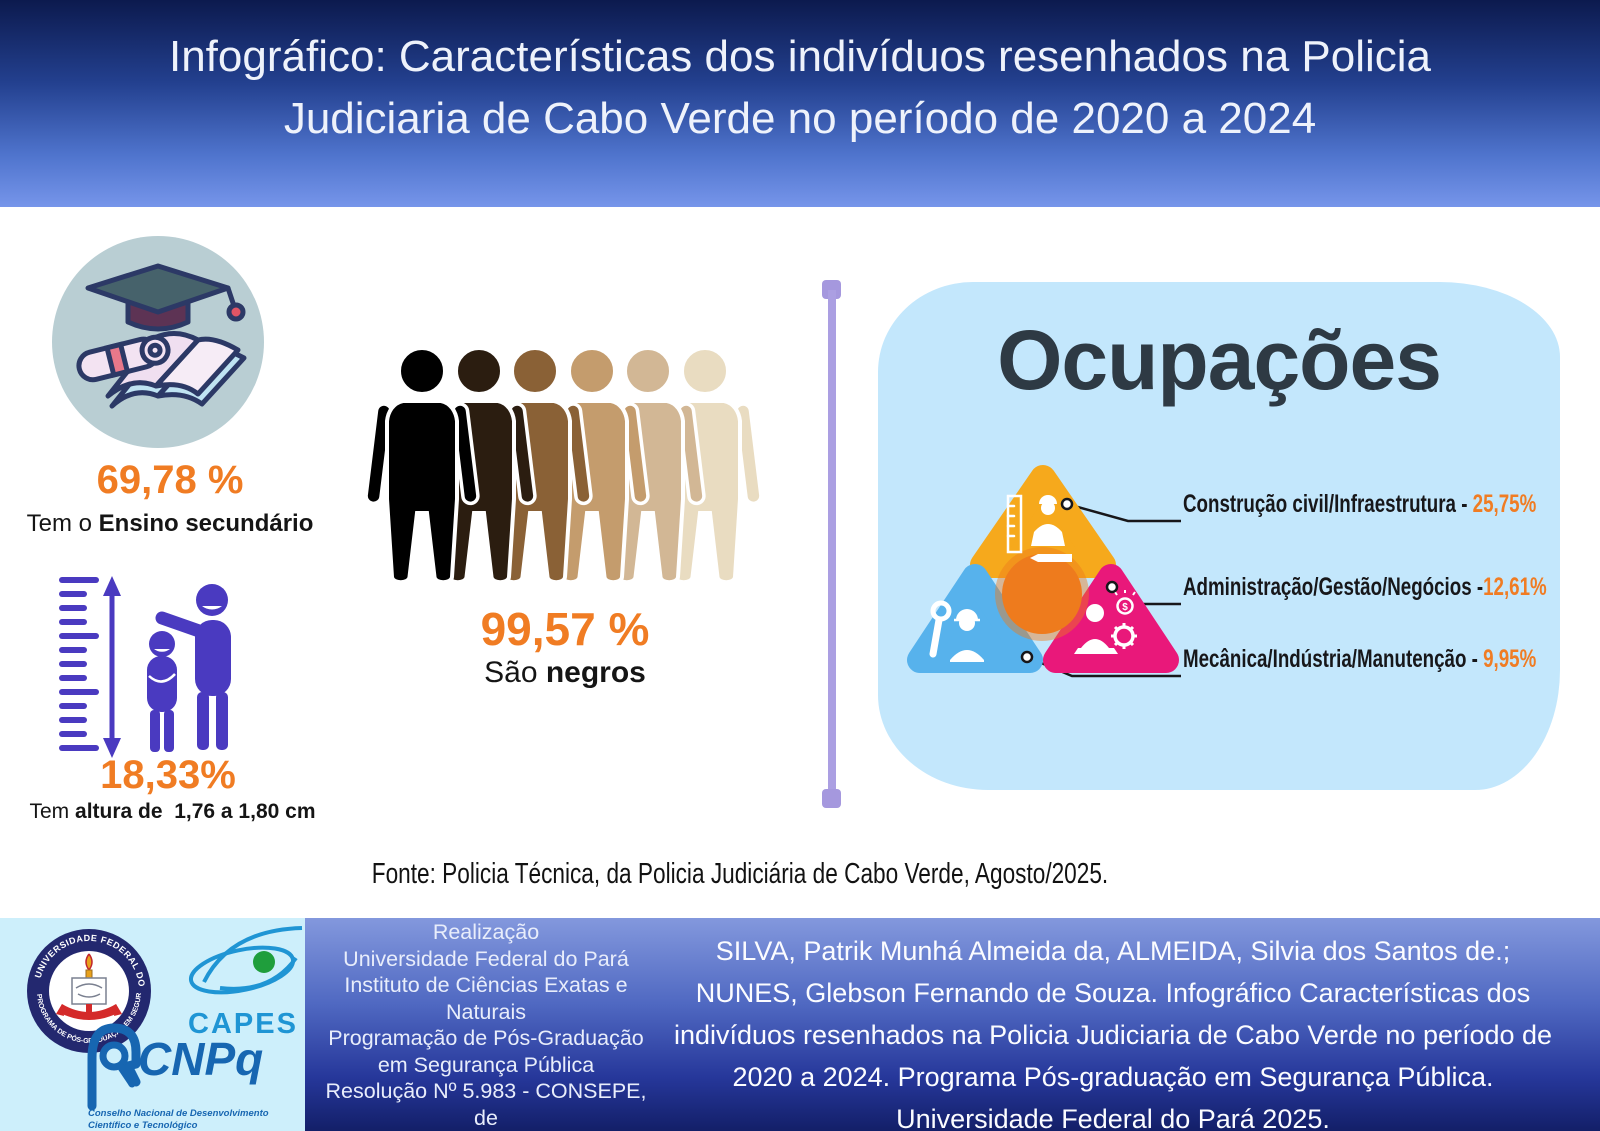  I want to click on education-icon-circle, so click(158, 342).